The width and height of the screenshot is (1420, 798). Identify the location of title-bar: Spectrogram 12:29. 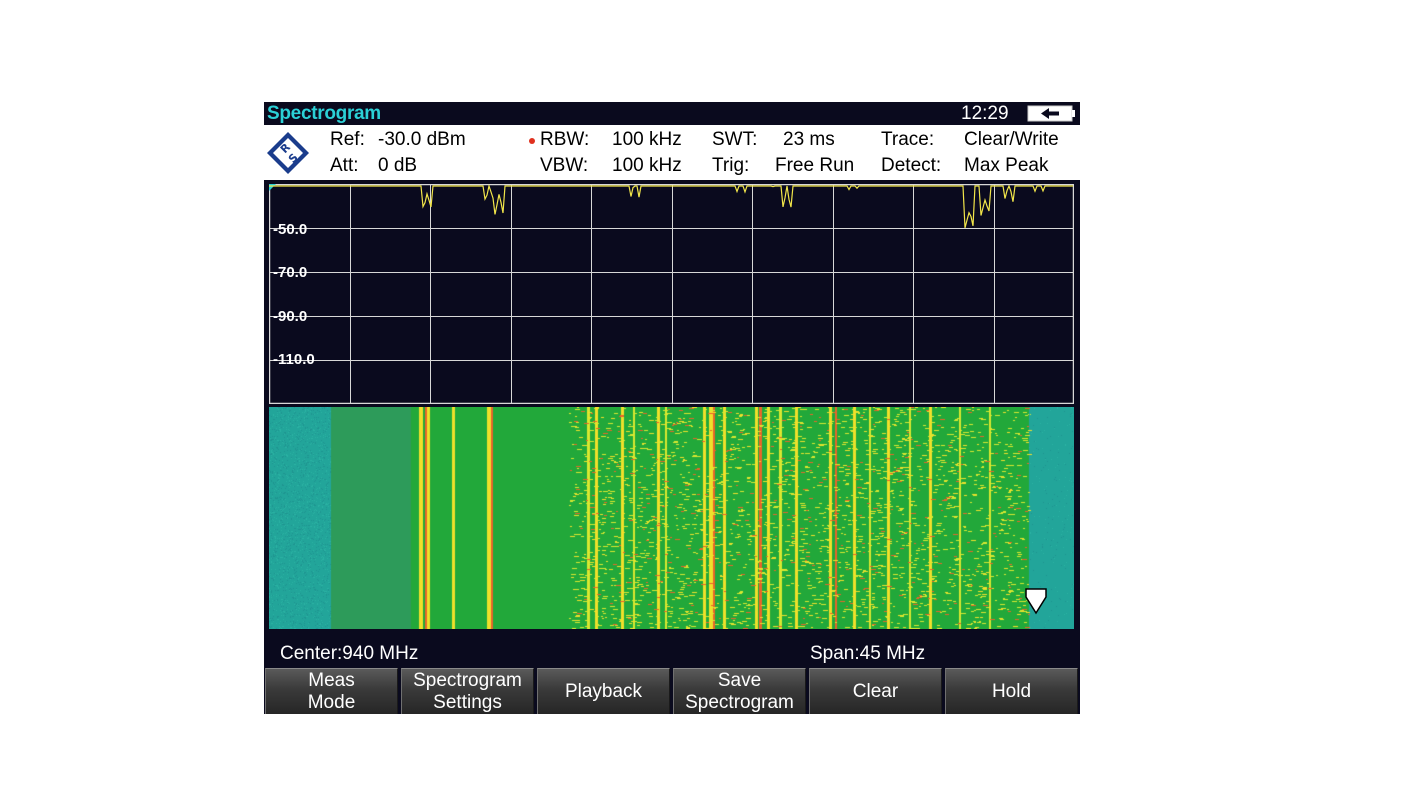
(672, 113).